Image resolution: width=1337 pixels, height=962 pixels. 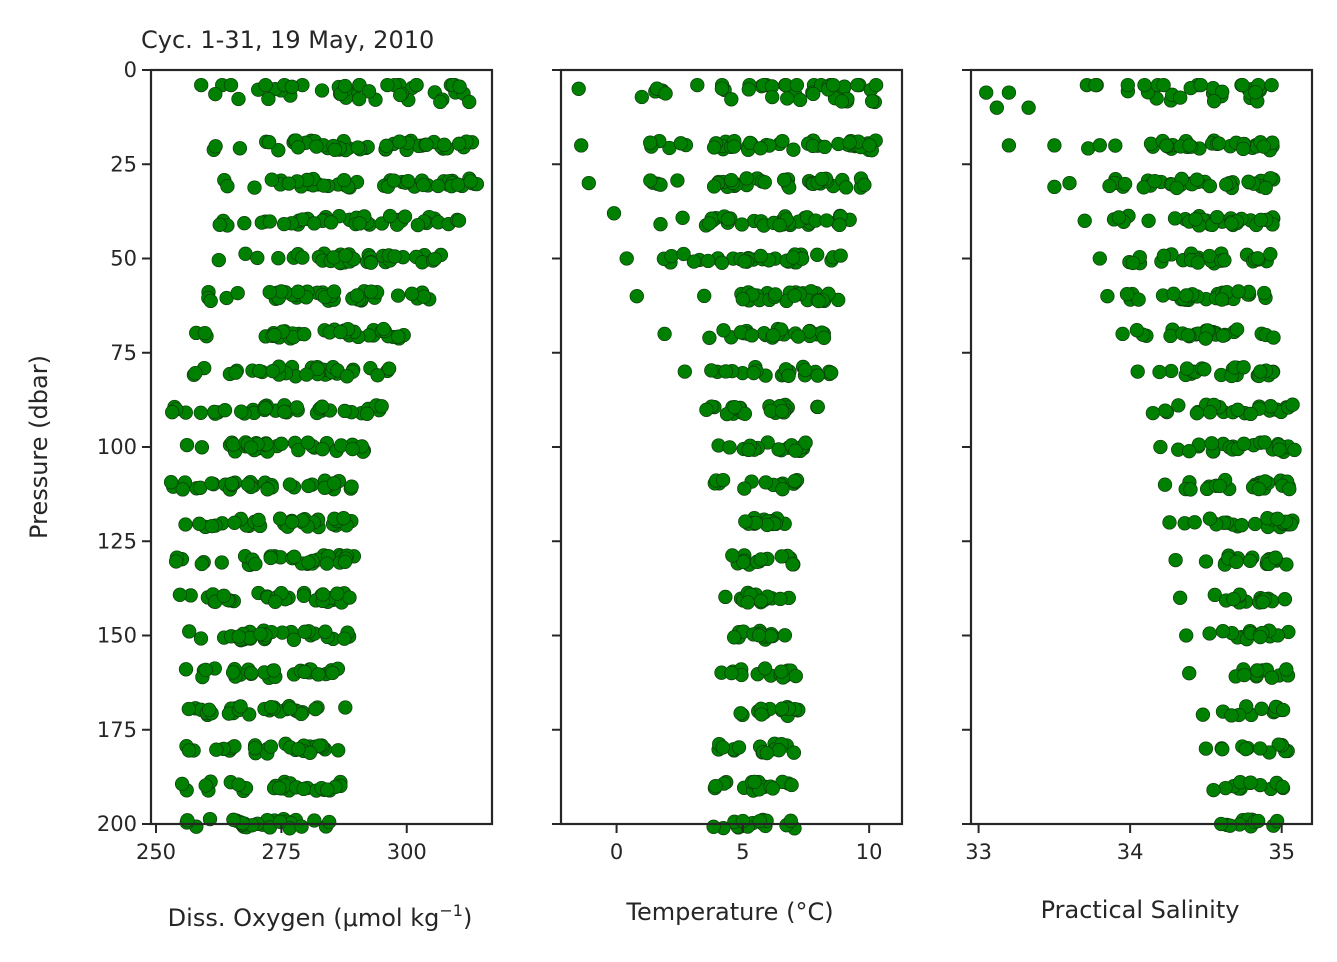 What do you see at coordinates (117, 636) in the screenshot?
I see `y-tick-label: 150` at bounding box center [117, 636].